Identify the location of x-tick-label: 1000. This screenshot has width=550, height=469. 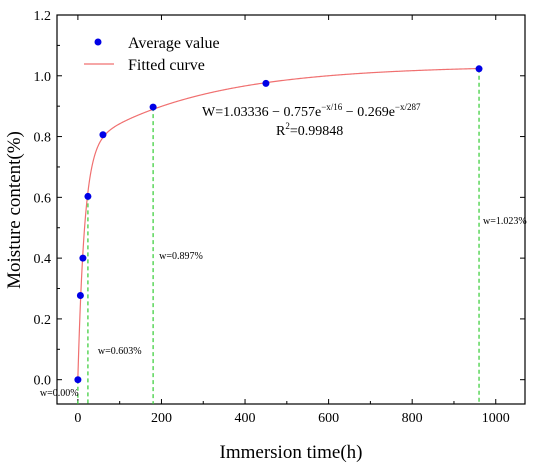
(496, 418).